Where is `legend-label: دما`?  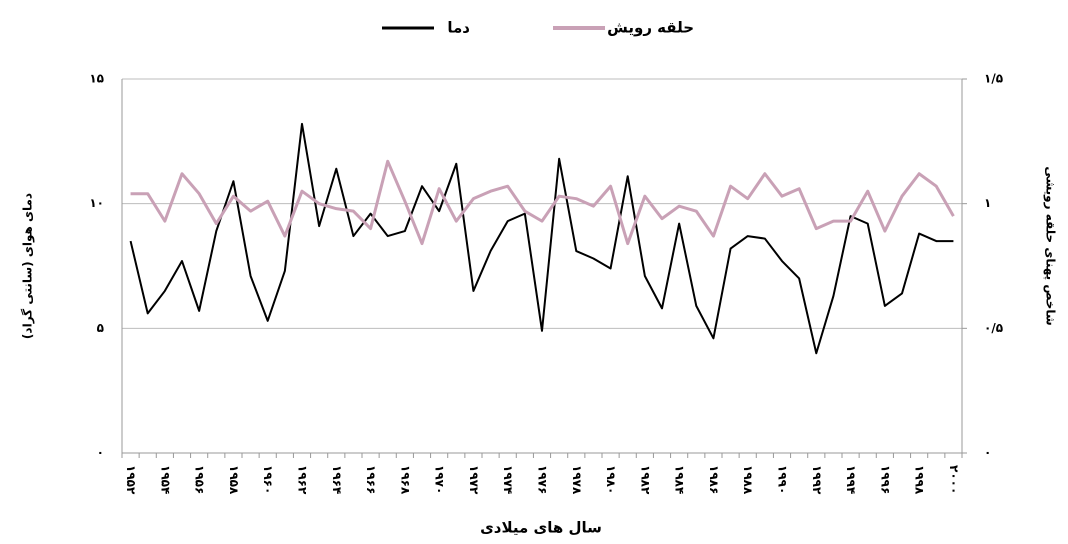 legend-label: دما is located at coordinates (458, 28).